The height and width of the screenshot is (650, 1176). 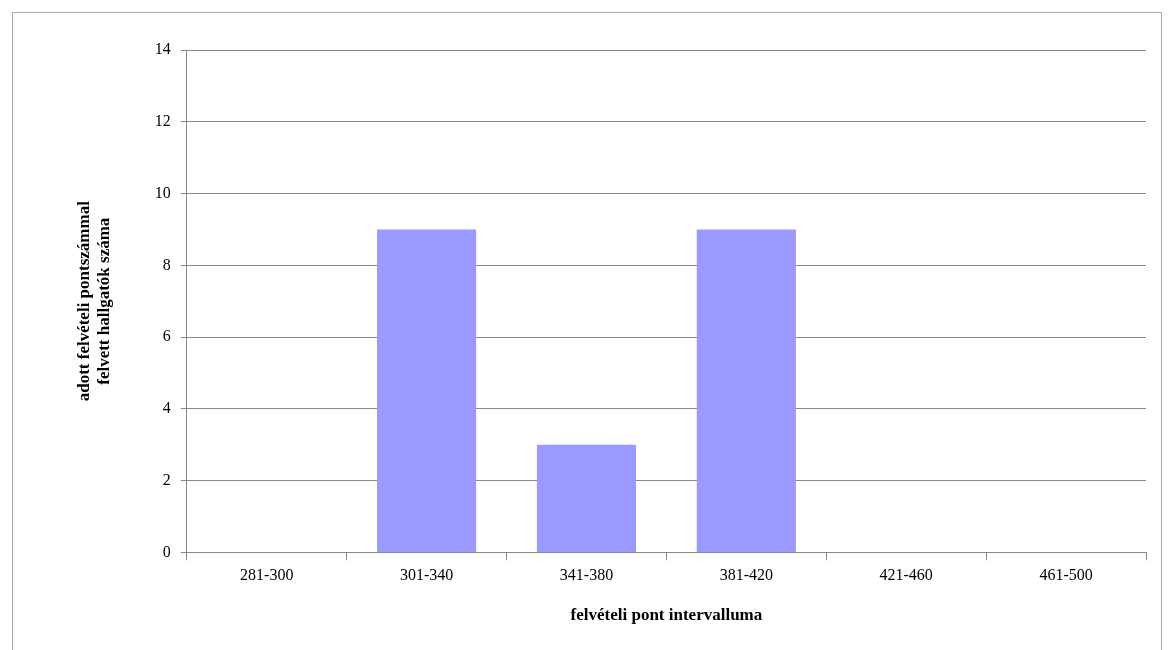 I want to click on y-tick-label: 14, so click(x=162, y=49).